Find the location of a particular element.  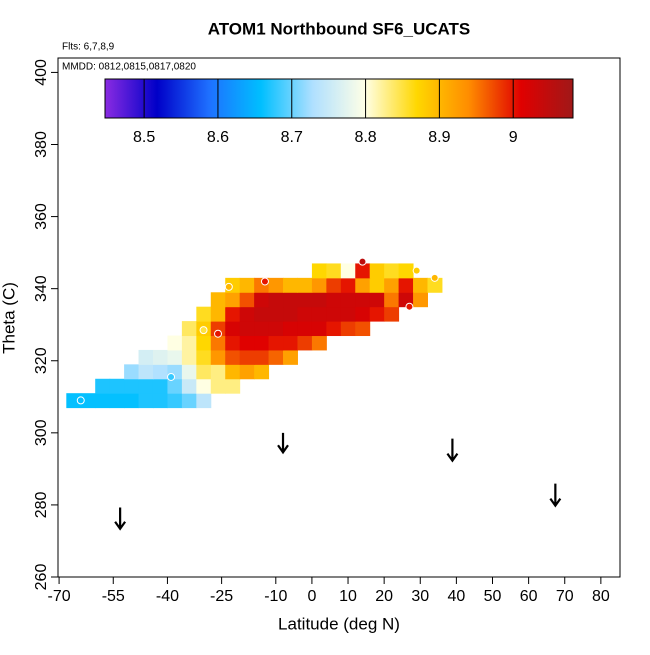

x-tick-label: 60 is located at coordinates (529, 596).